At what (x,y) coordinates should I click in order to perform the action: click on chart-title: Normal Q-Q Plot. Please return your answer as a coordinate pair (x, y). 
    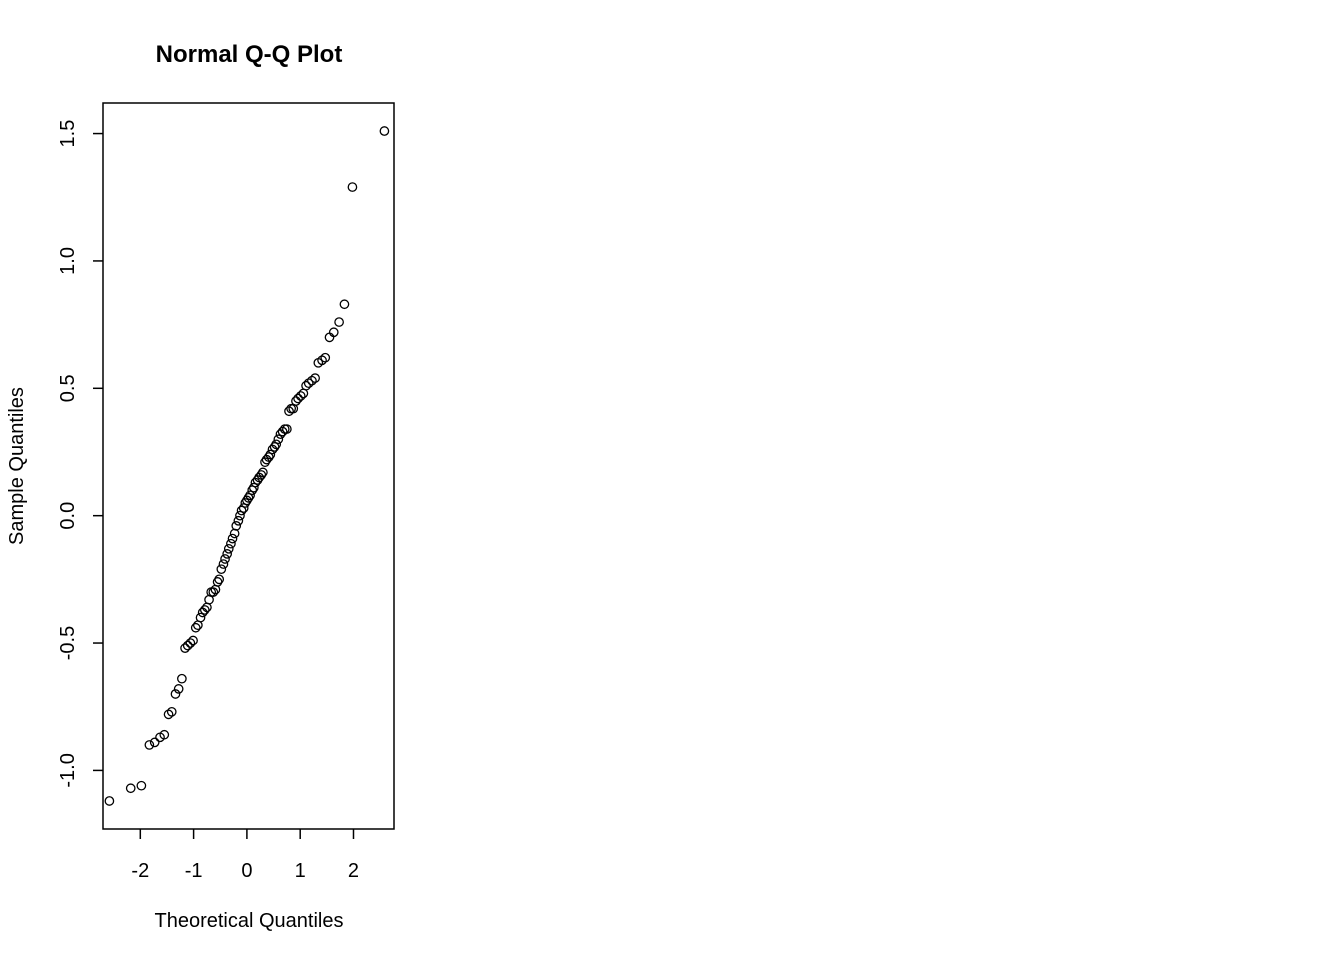
    Looking at the image, I should click on (249, 54).